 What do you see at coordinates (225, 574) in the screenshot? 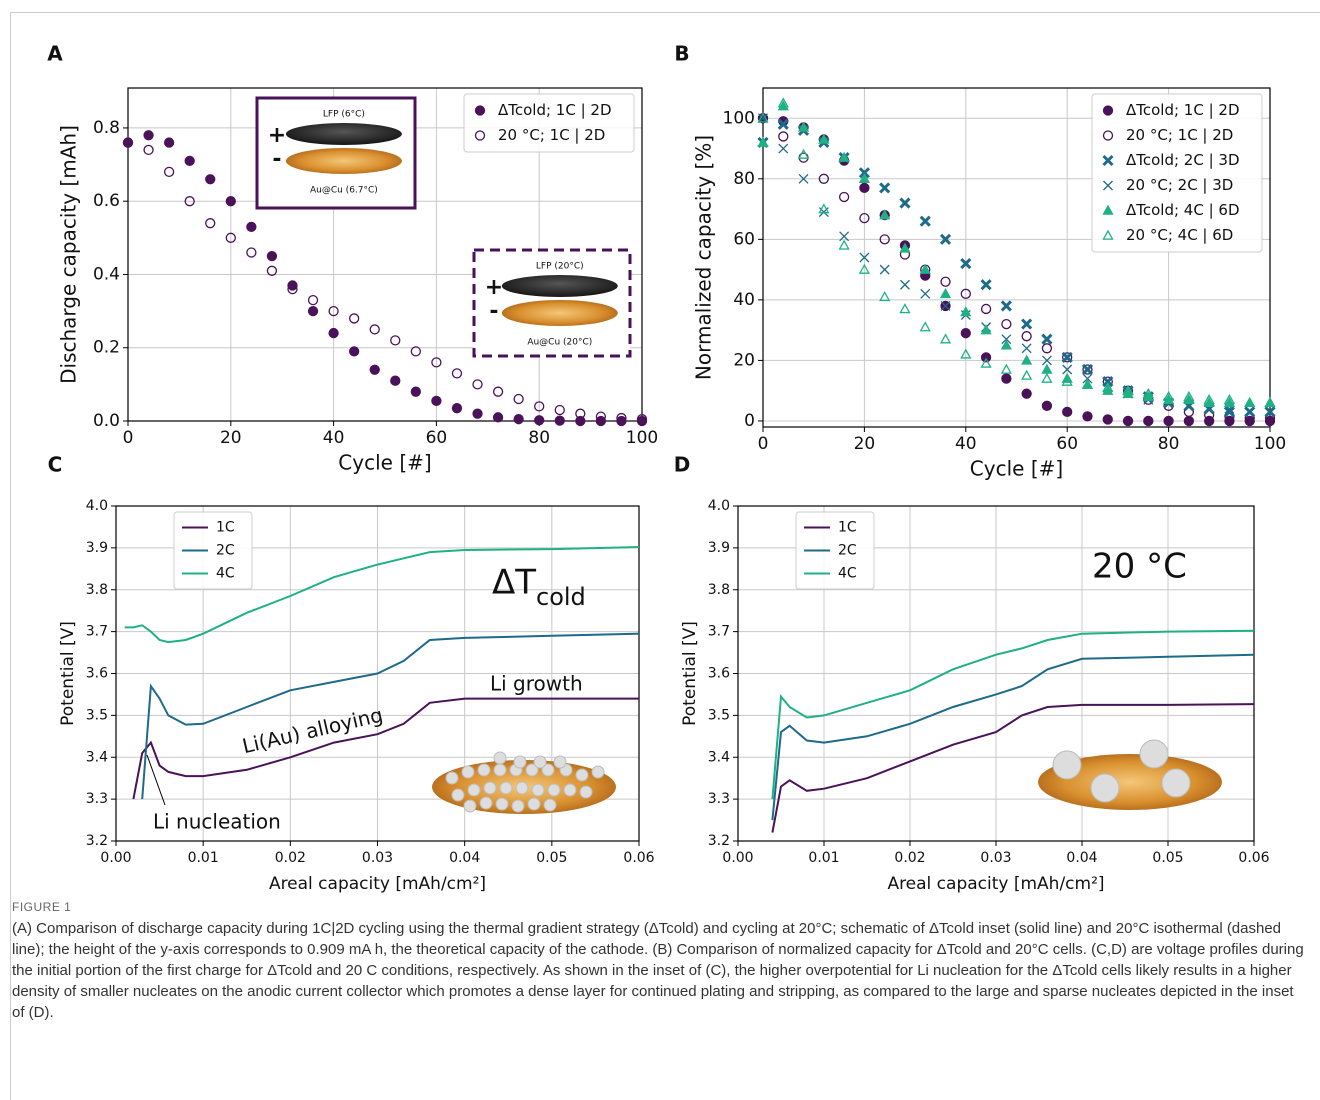
I see `legend-label: 4C` at bounding box center [225, 574].